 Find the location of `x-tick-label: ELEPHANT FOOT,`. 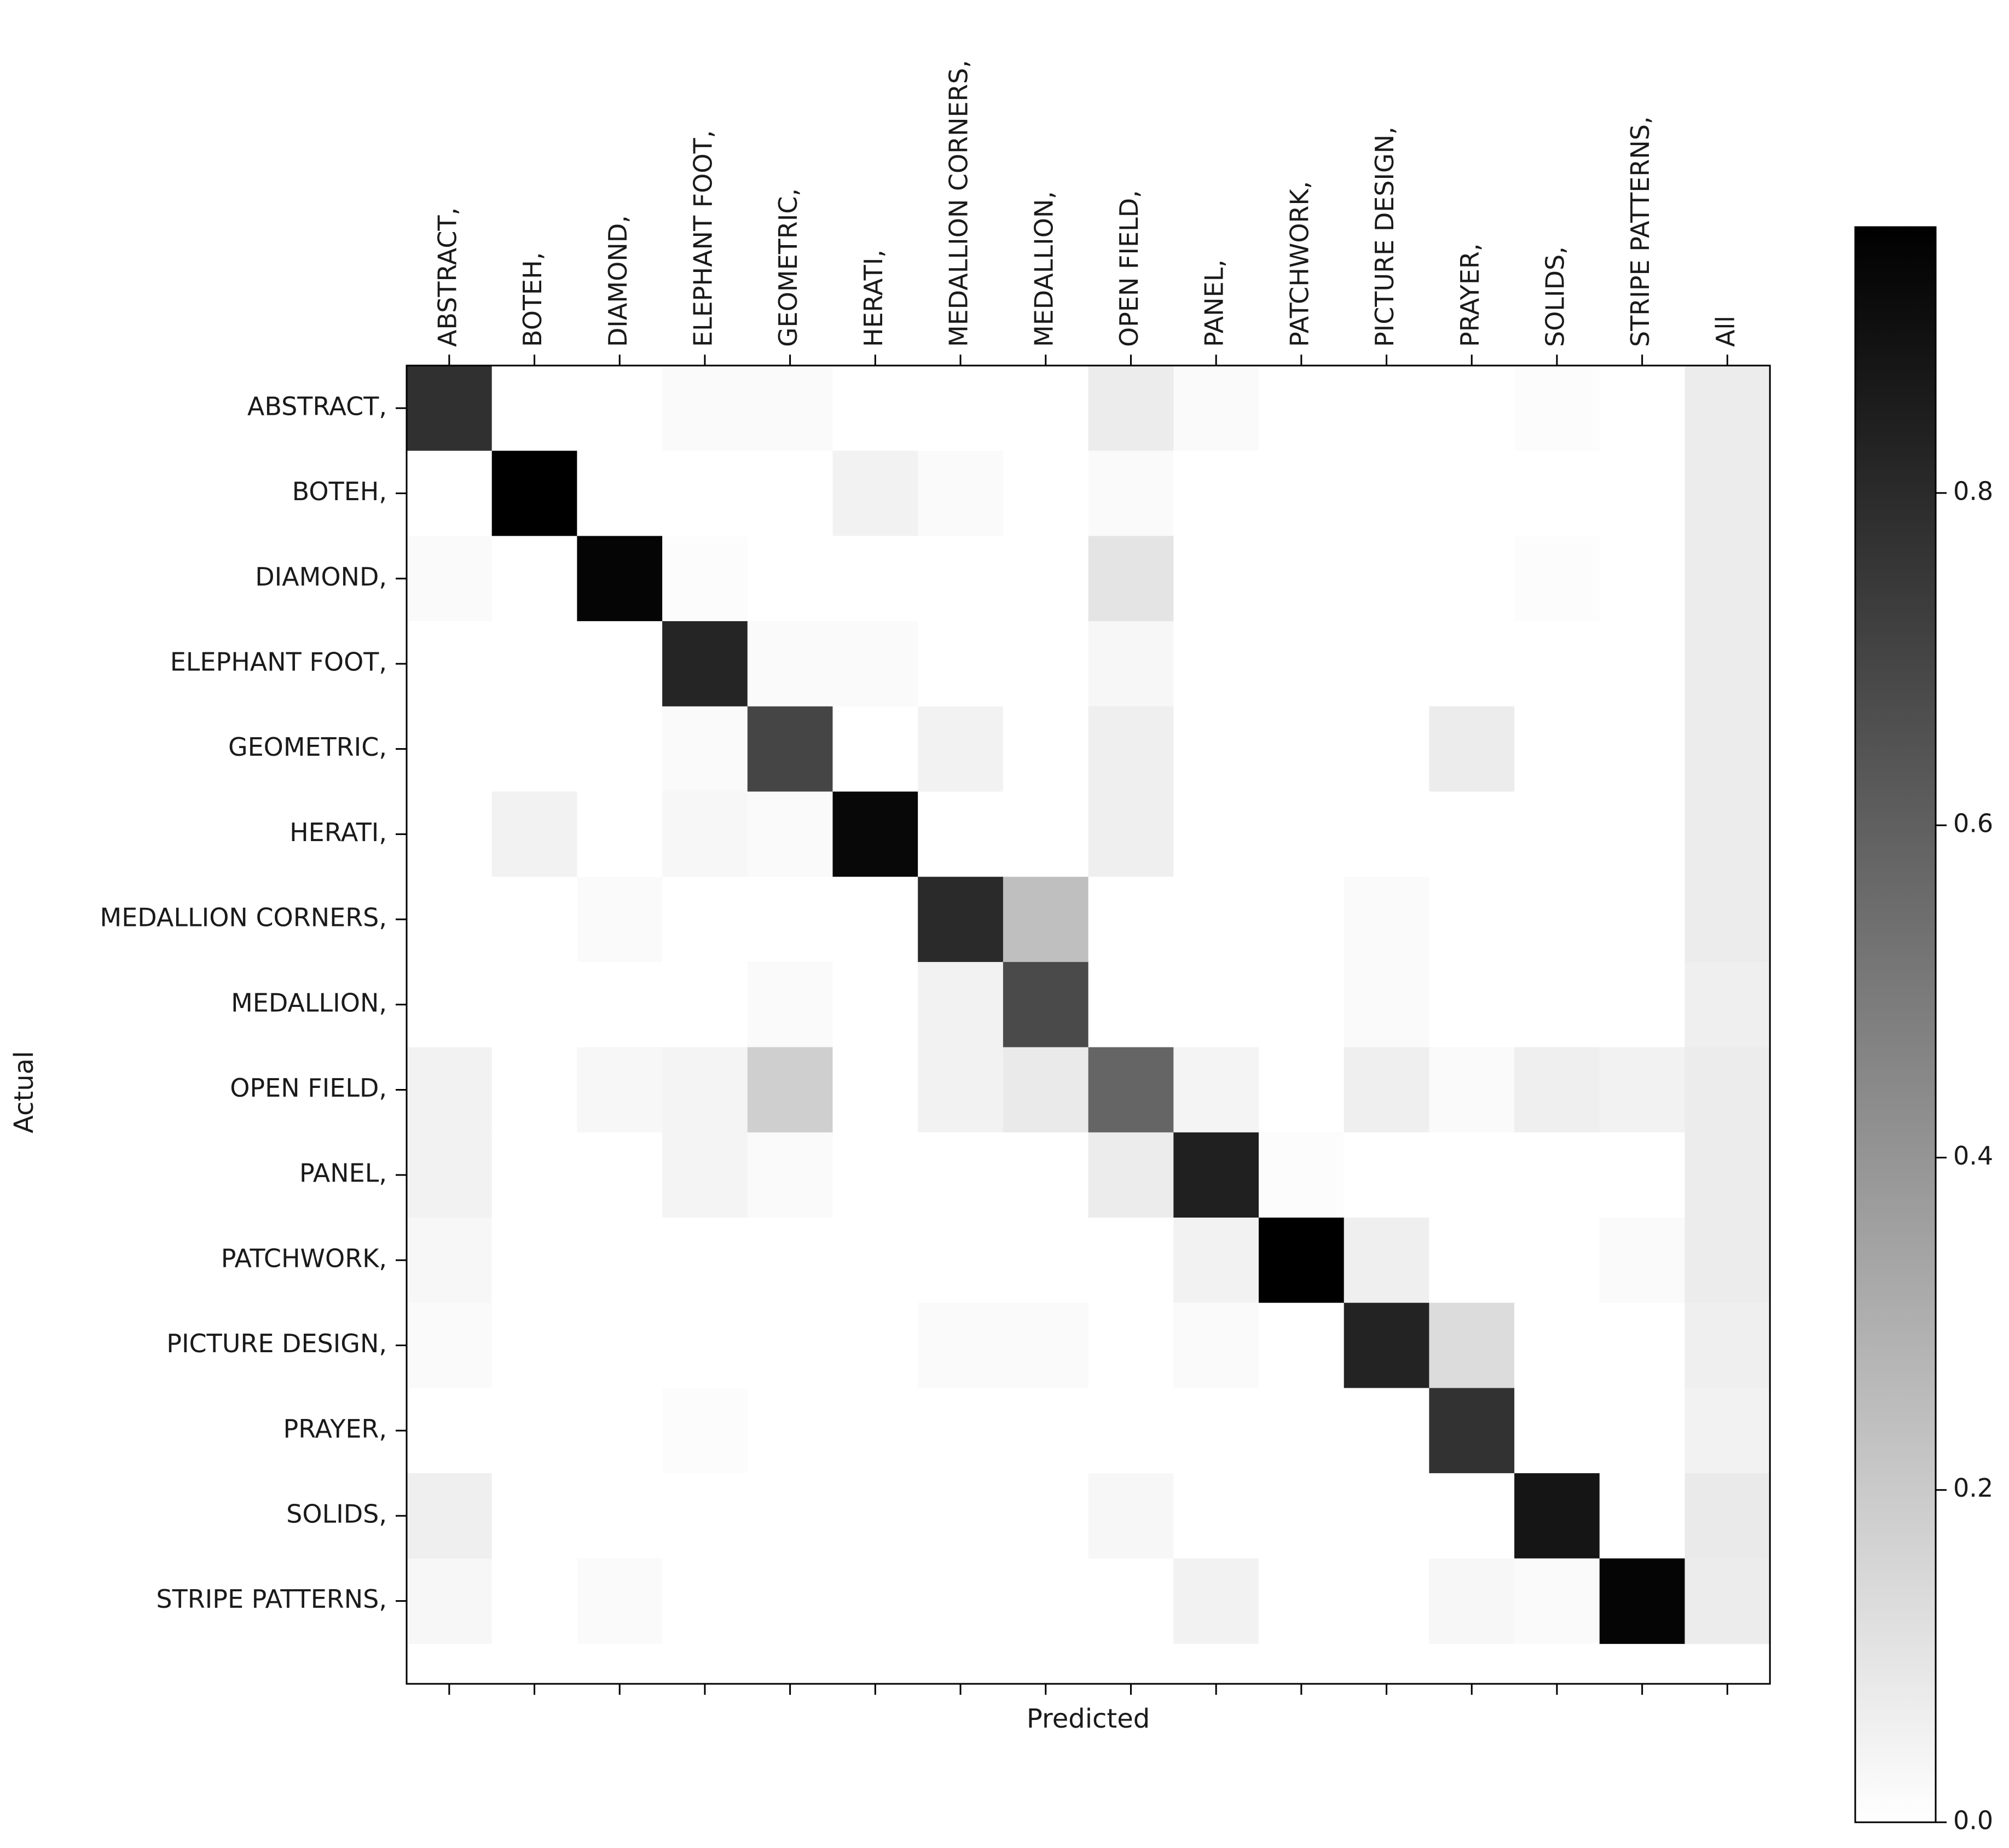

x-tick-label: ELEPHANT FOOT, is located at coordinates (702, 238).